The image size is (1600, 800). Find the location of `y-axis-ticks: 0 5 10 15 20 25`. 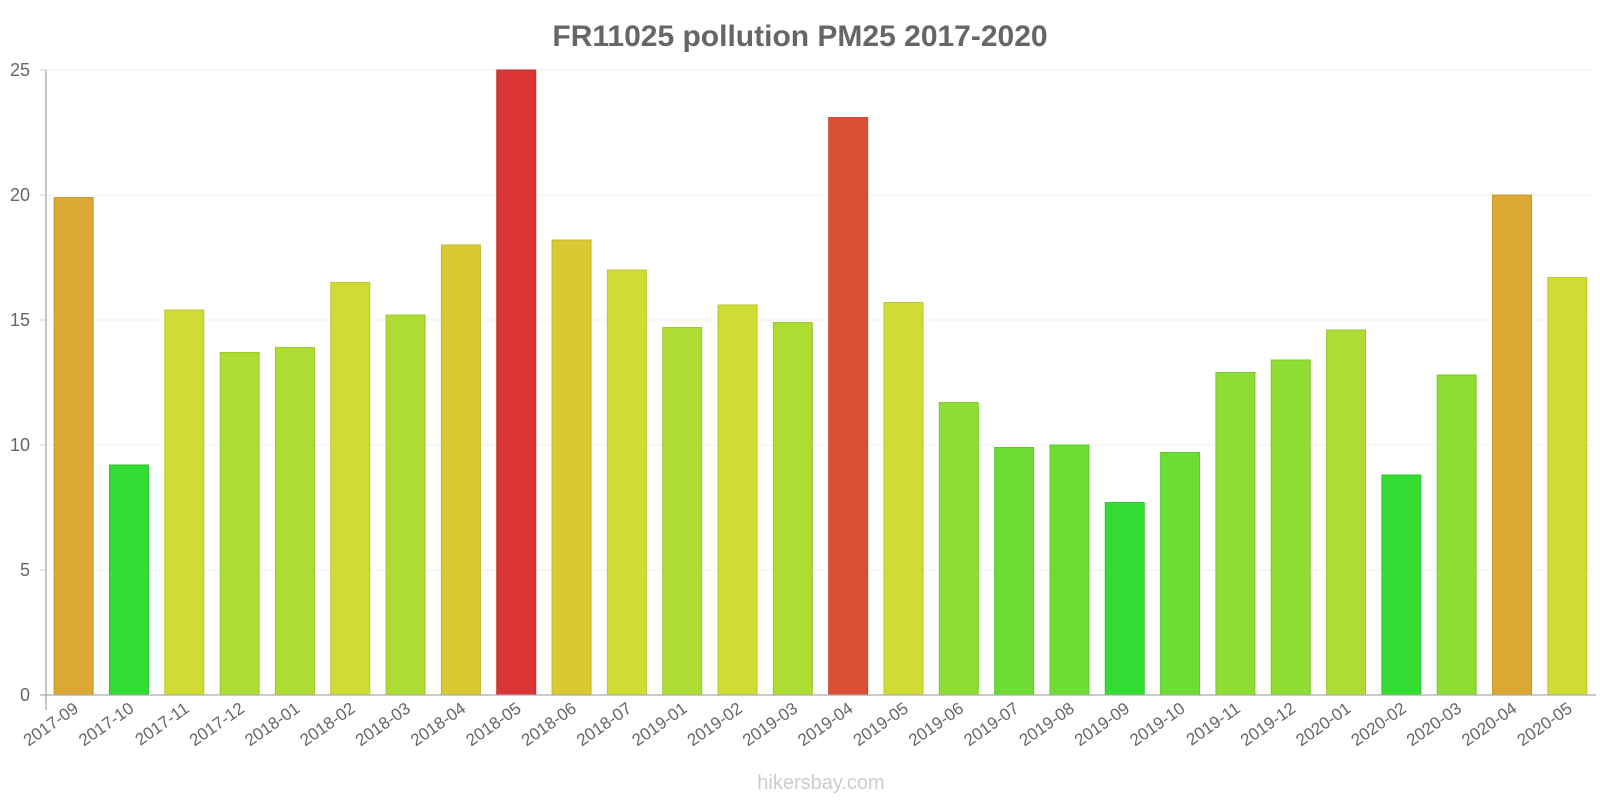

y-axis-ticks: 0 5 10 15 20 25 is located at coordinates (28, 382).